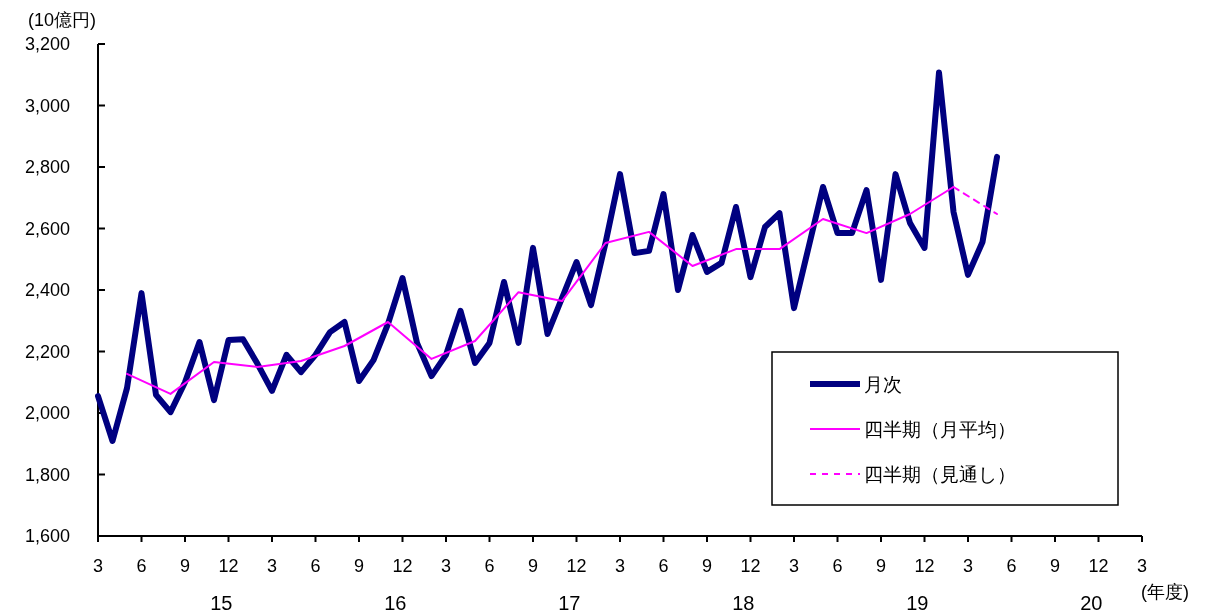 The image size is (1211, 615). Describe the element at coordinates (47, 228) in the screenshot. I see `ytick: 2,600` at that location.